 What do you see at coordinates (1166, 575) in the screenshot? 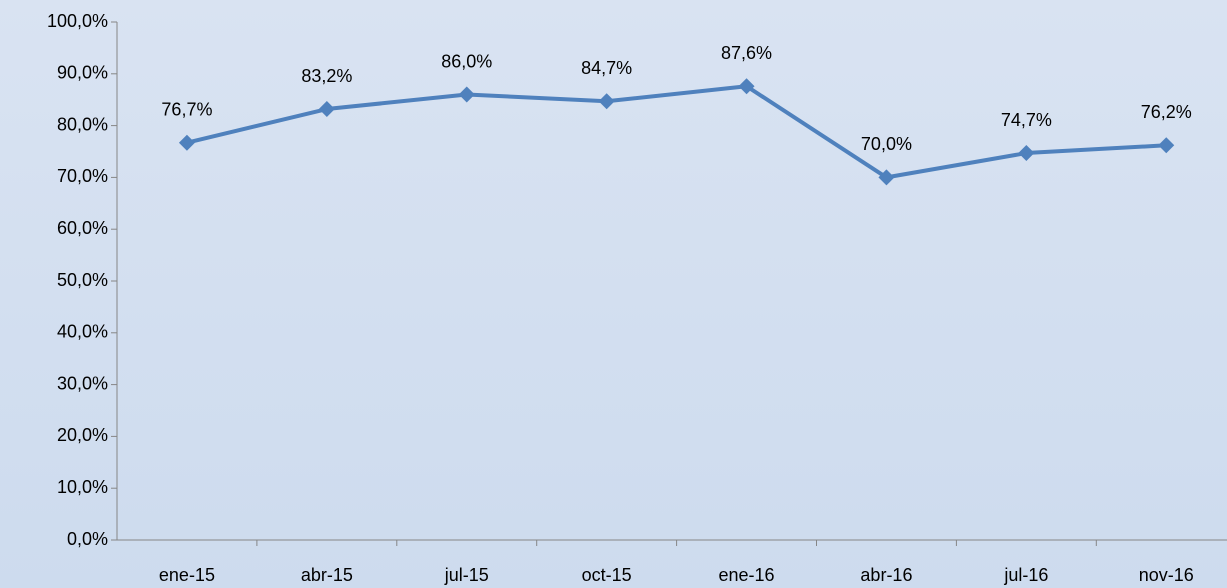
I see `x-tick-label: nov-16` at bounding box center [1166, 575].